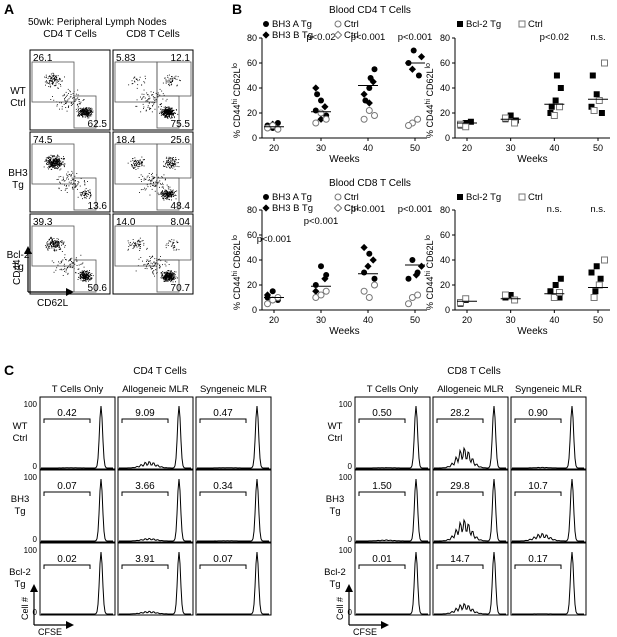  What do you see at coordinates (344, 159) in the screenshot?
I see `x-axis-label: Weeks` at bounding box center [344, 159].